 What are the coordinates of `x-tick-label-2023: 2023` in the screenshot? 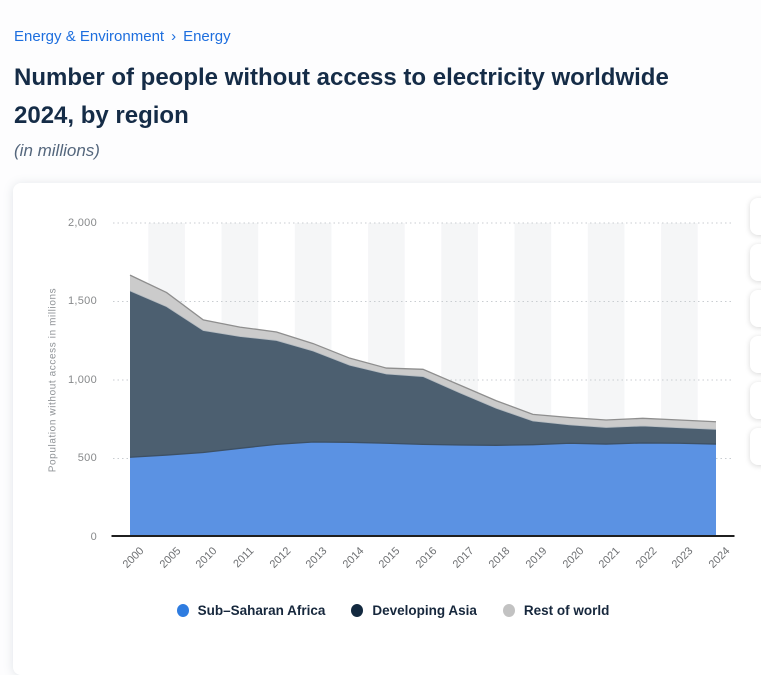 It's located at (683, 558).